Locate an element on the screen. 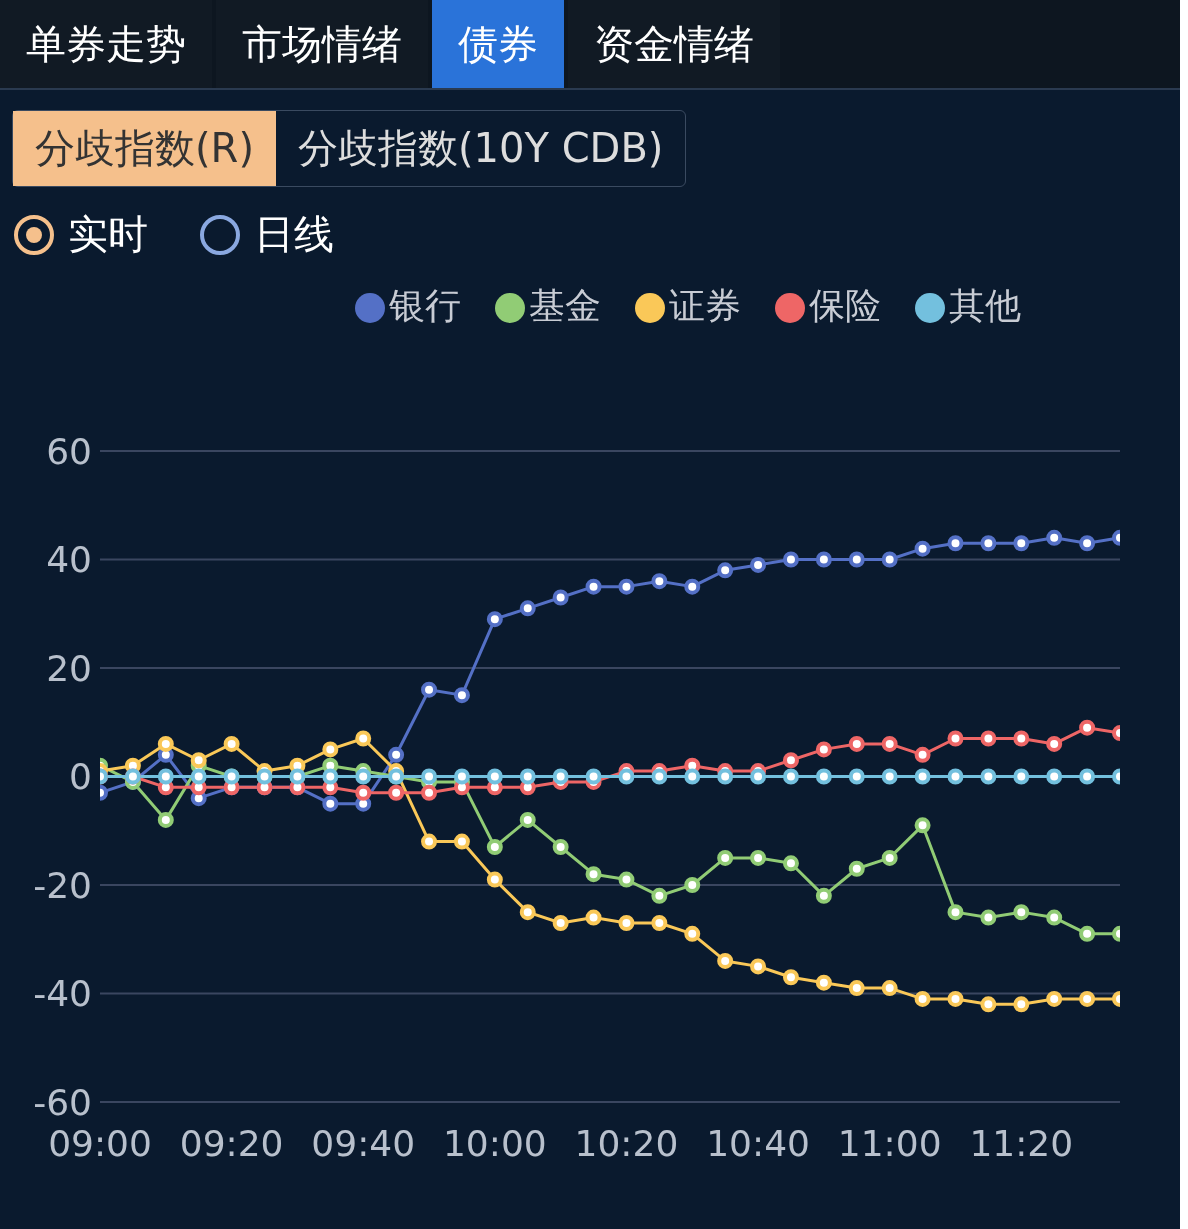 The image size is (1188, 1229). y-tick-label: -20 is located at coordinates (62, 885).